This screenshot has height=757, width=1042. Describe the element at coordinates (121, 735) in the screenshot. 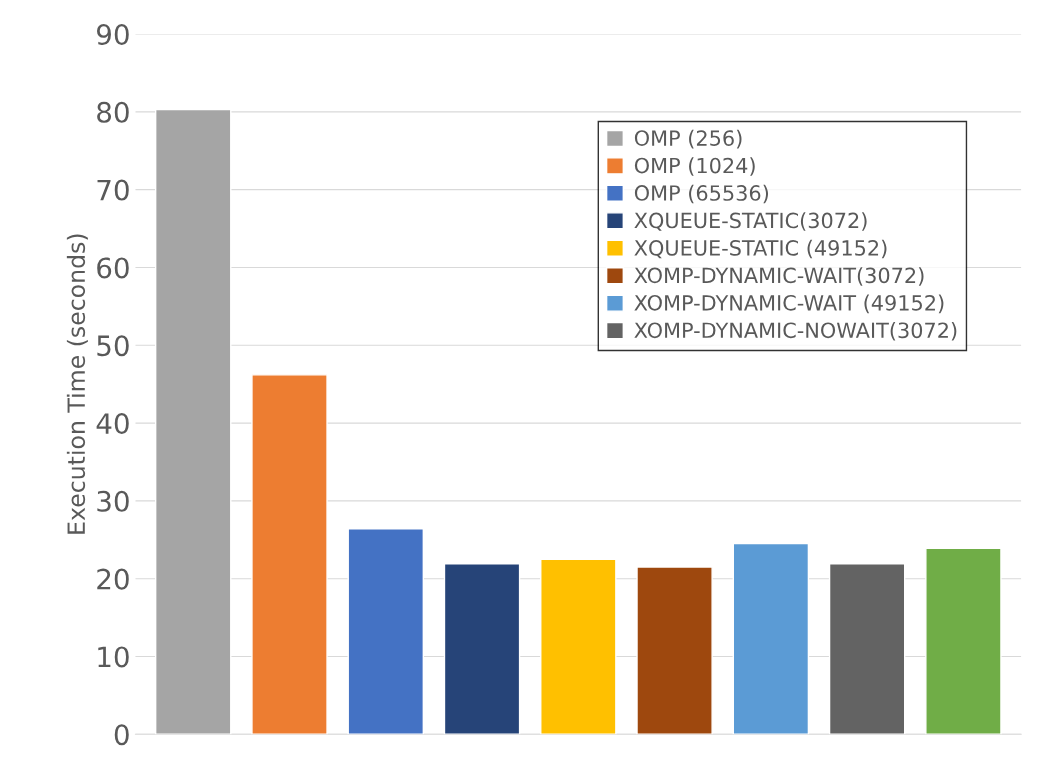

I see `y-tick-label: 0` at that location.